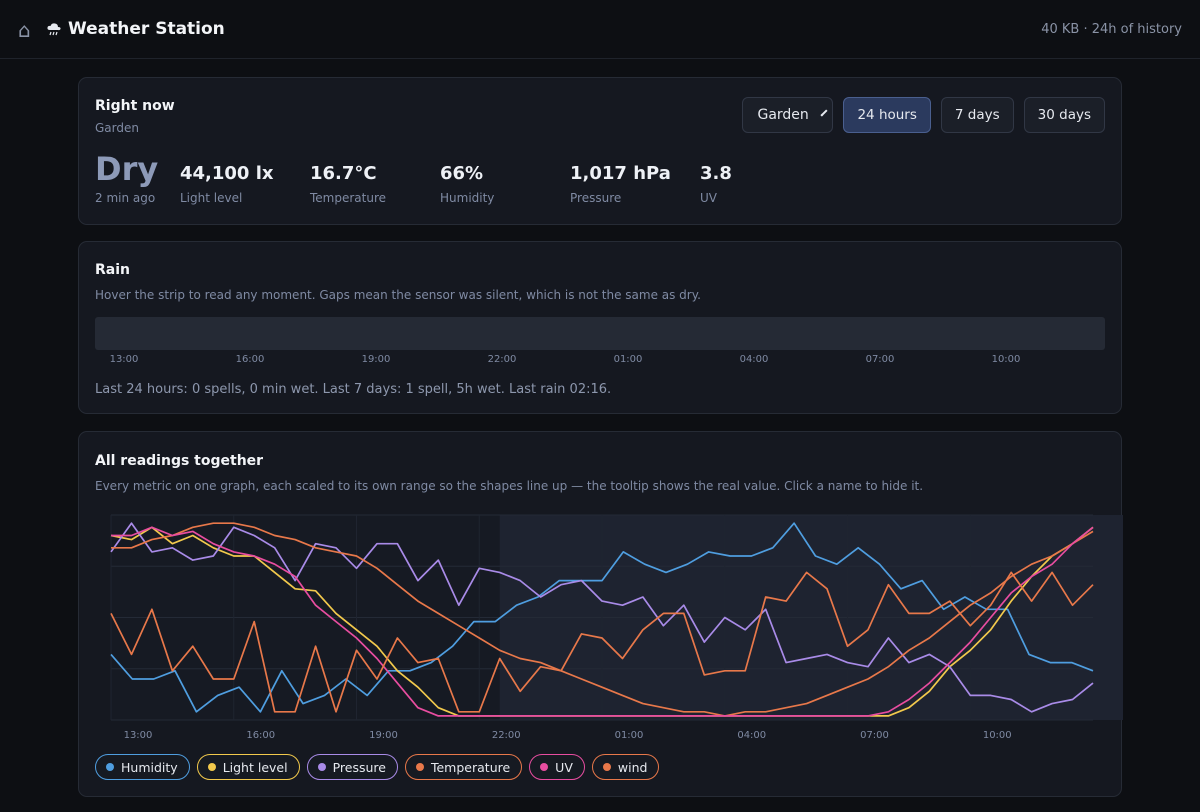 Image resolution: width=1200 pixels, height=812 pixels. I want to click on legend-chip-temperature: Temperature, so click(463, 767).